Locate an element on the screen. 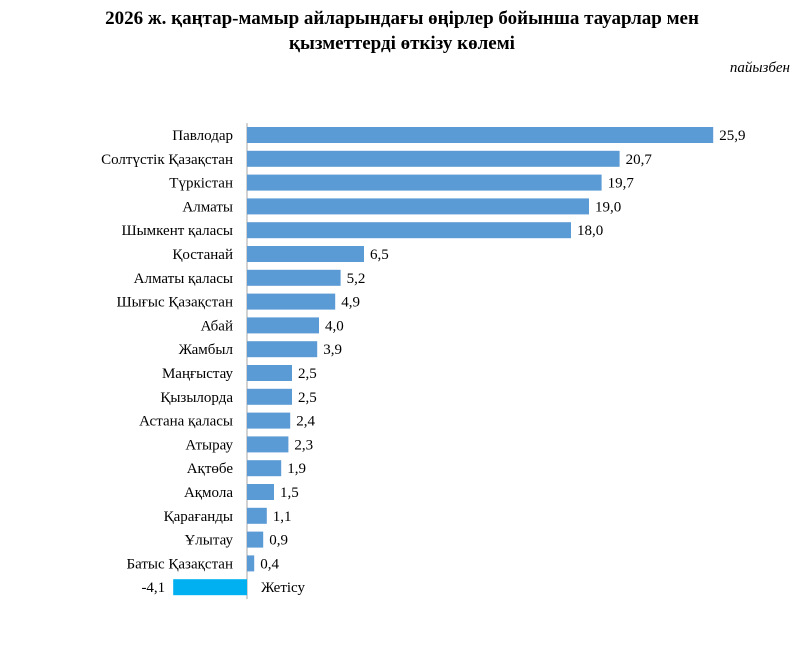  data-label: 0,4 is located at coordinates (269, 564).